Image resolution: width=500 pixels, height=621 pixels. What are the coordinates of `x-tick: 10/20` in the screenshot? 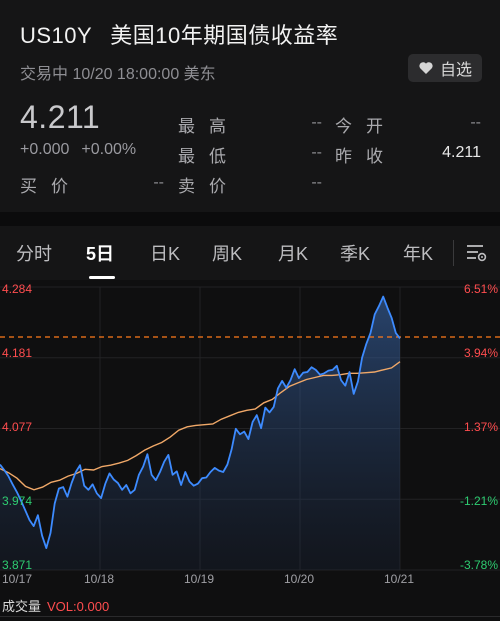 It's located at (299, 579).